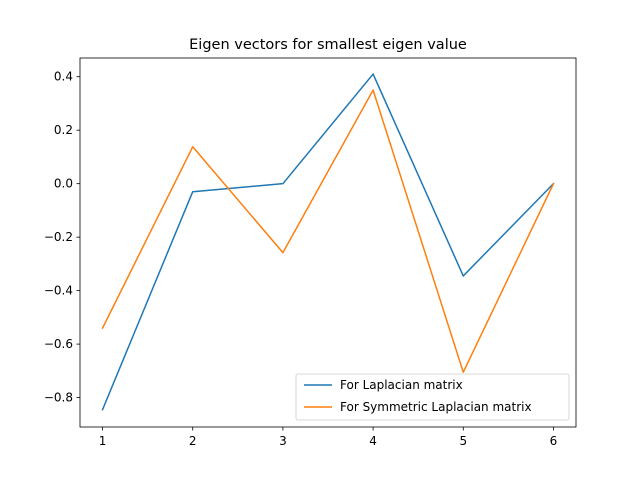  Describe the element at coordinates (103, 441) in the screenshot. I see `x-tick-label: 1` at that location.